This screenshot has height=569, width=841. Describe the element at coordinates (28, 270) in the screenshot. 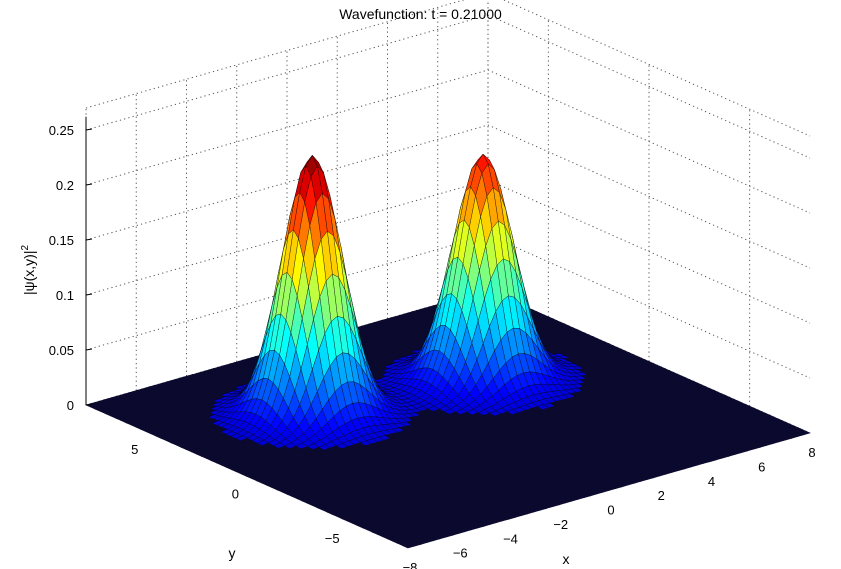

I see `z-axis-label: |ψ(x,y)|2` at that location.